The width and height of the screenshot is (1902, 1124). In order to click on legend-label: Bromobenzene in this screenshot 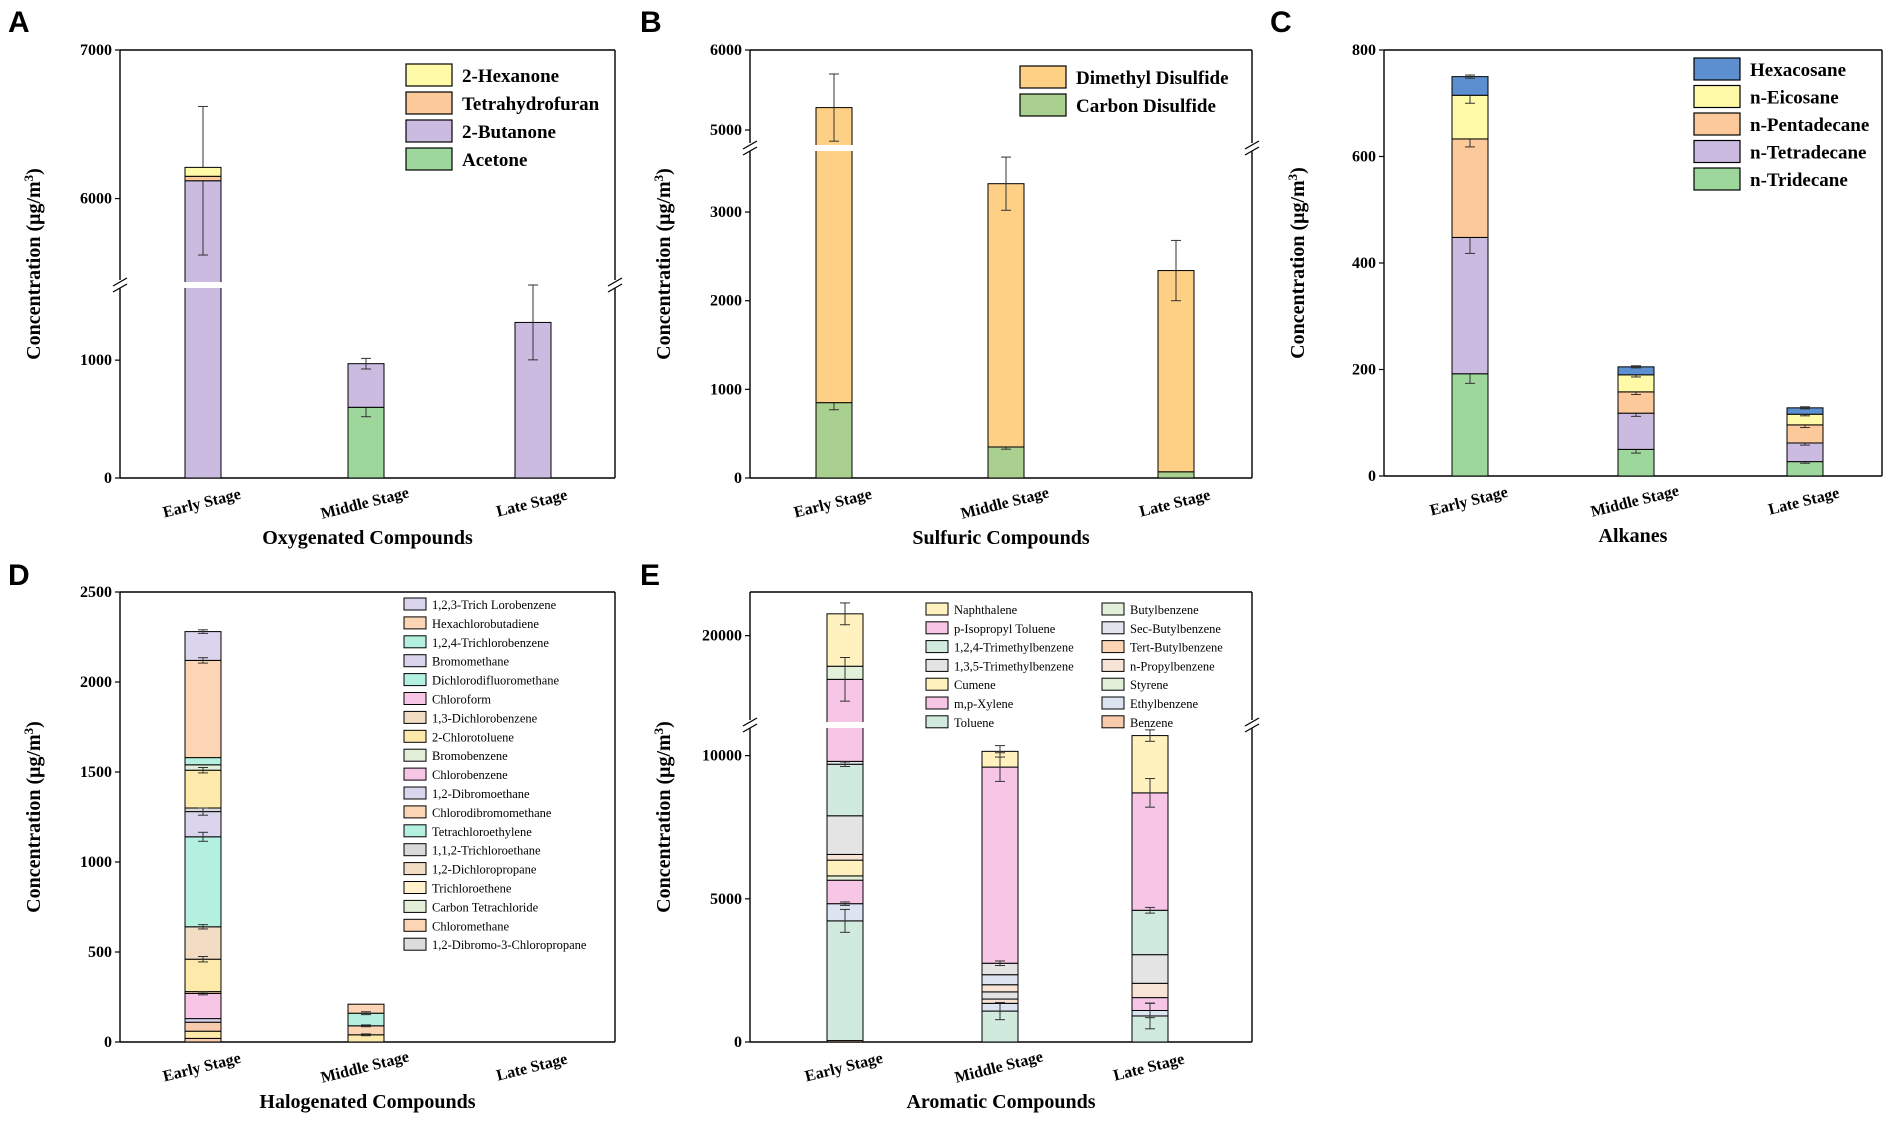, I will do `click(470, 756)`.